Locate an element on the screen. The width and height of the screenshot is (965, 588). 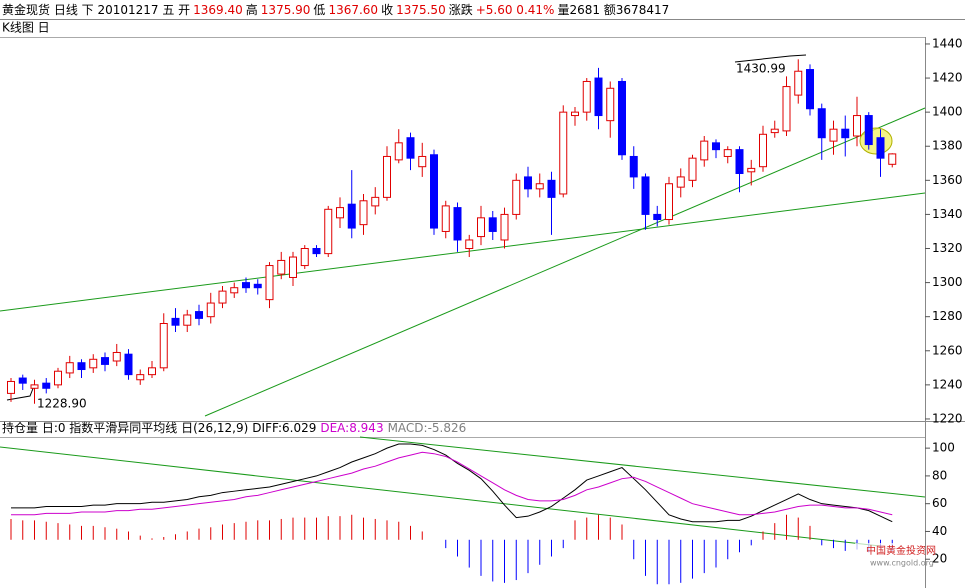
header-segment: 收 is located at coordinates (387, 10).